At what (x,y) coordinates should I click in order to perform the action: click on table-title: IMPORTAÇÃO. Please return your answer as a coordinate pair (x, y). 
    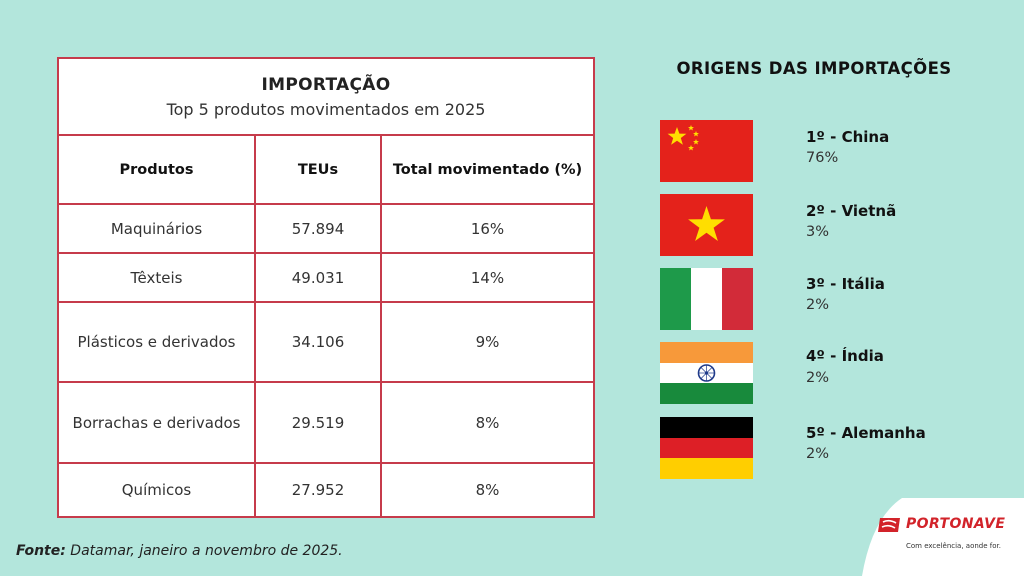
    Looking at the image, I should click on (326, 85).